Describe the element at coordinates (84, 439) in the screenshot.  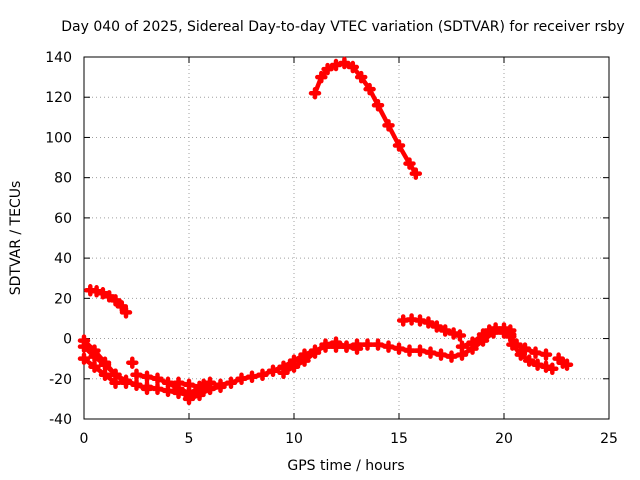
I see `x-tick-label: 0` at that location.